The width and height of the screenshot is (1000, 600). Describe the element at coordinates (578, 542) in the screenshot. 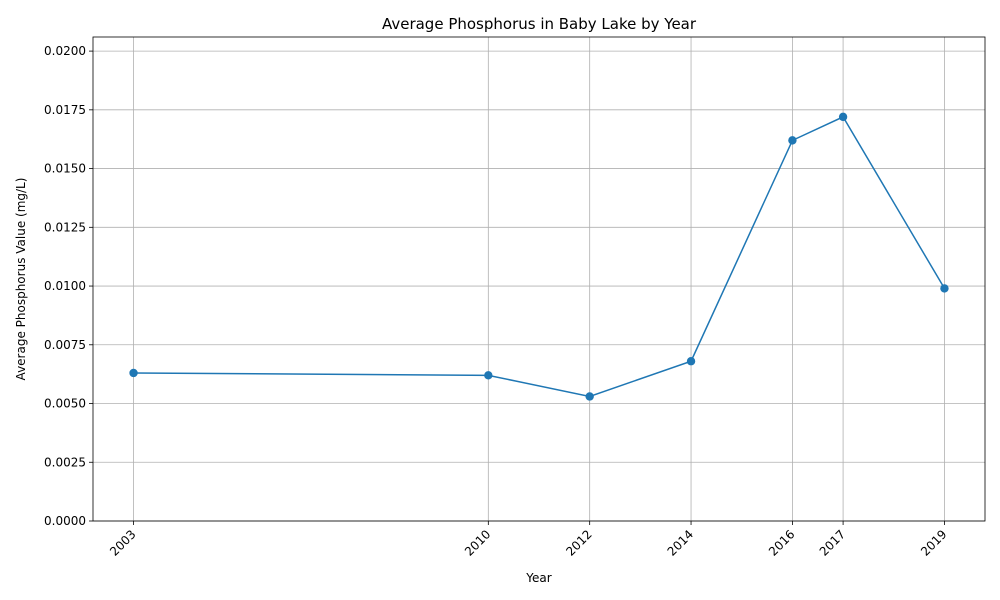

I see `x-tick-label: 2012` at that location.